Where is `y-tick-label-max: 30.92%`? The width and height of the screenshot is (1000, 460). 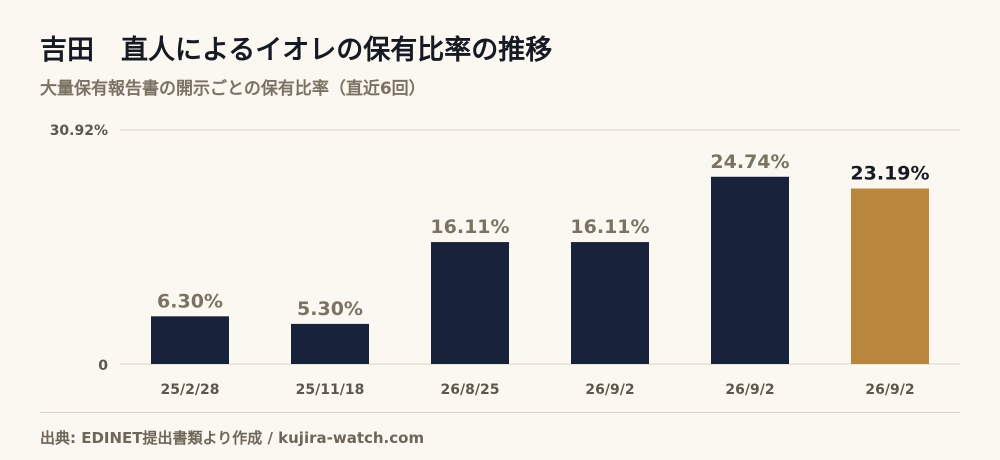
y-tick-label-max: 30.92% is located at coordinates (79, 131).